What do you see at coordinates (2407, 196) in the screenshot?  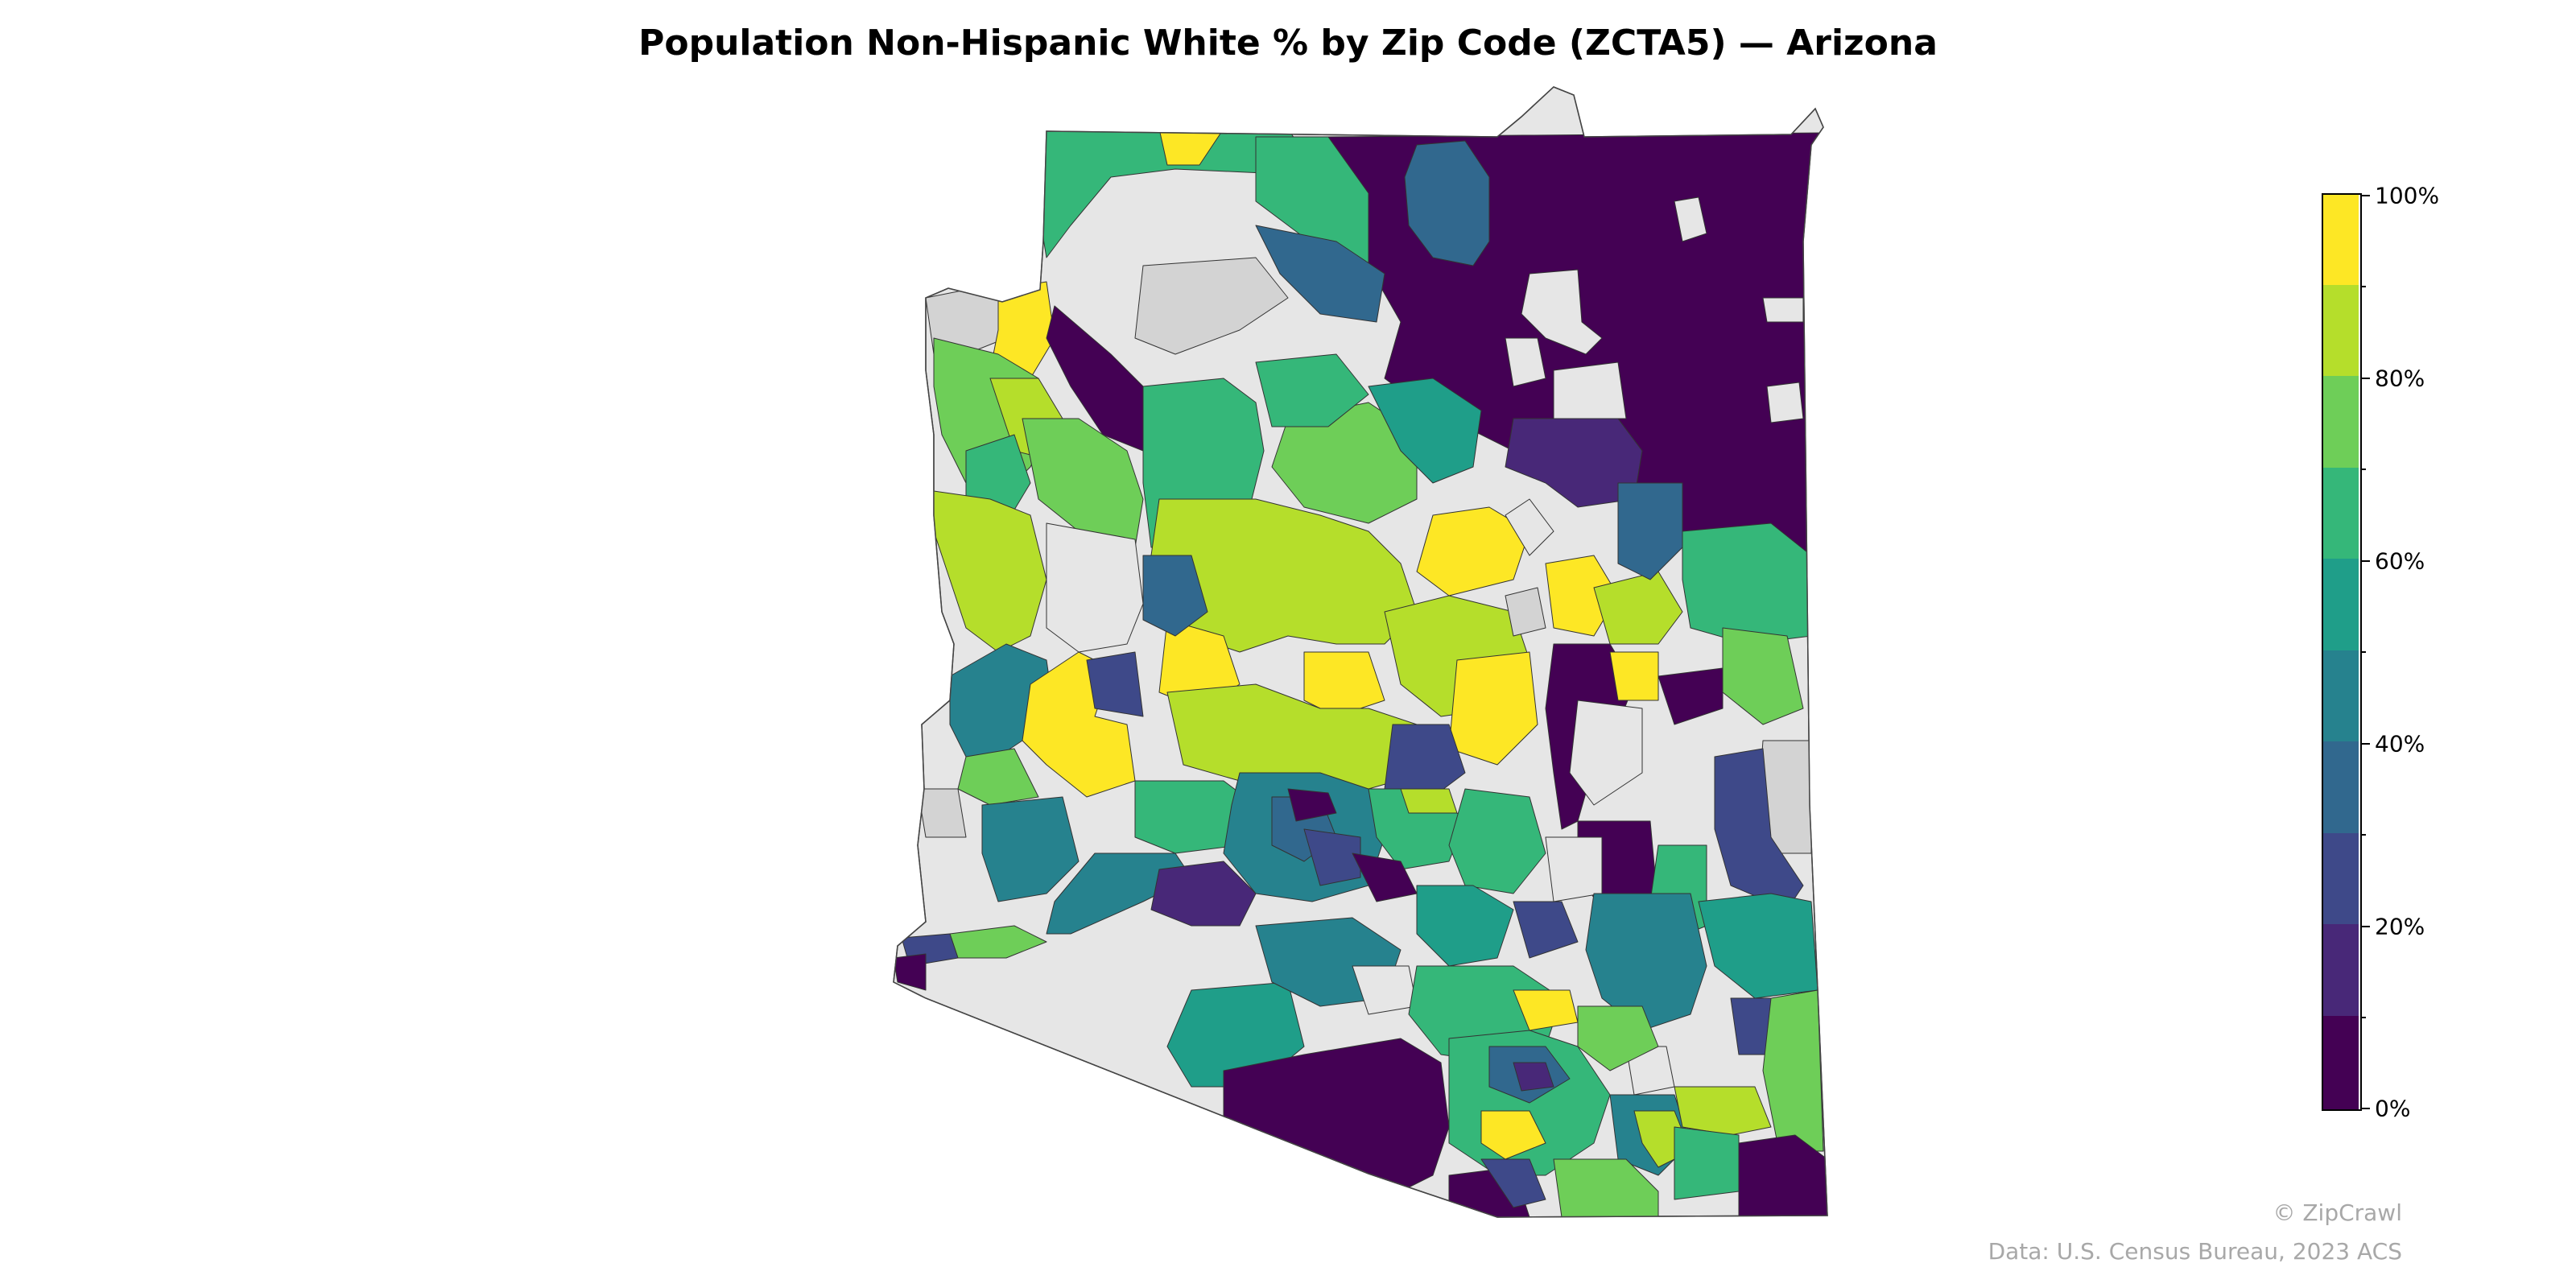 I see `colorbar-tick-label: 100%` at bounding box center [2407, 196].